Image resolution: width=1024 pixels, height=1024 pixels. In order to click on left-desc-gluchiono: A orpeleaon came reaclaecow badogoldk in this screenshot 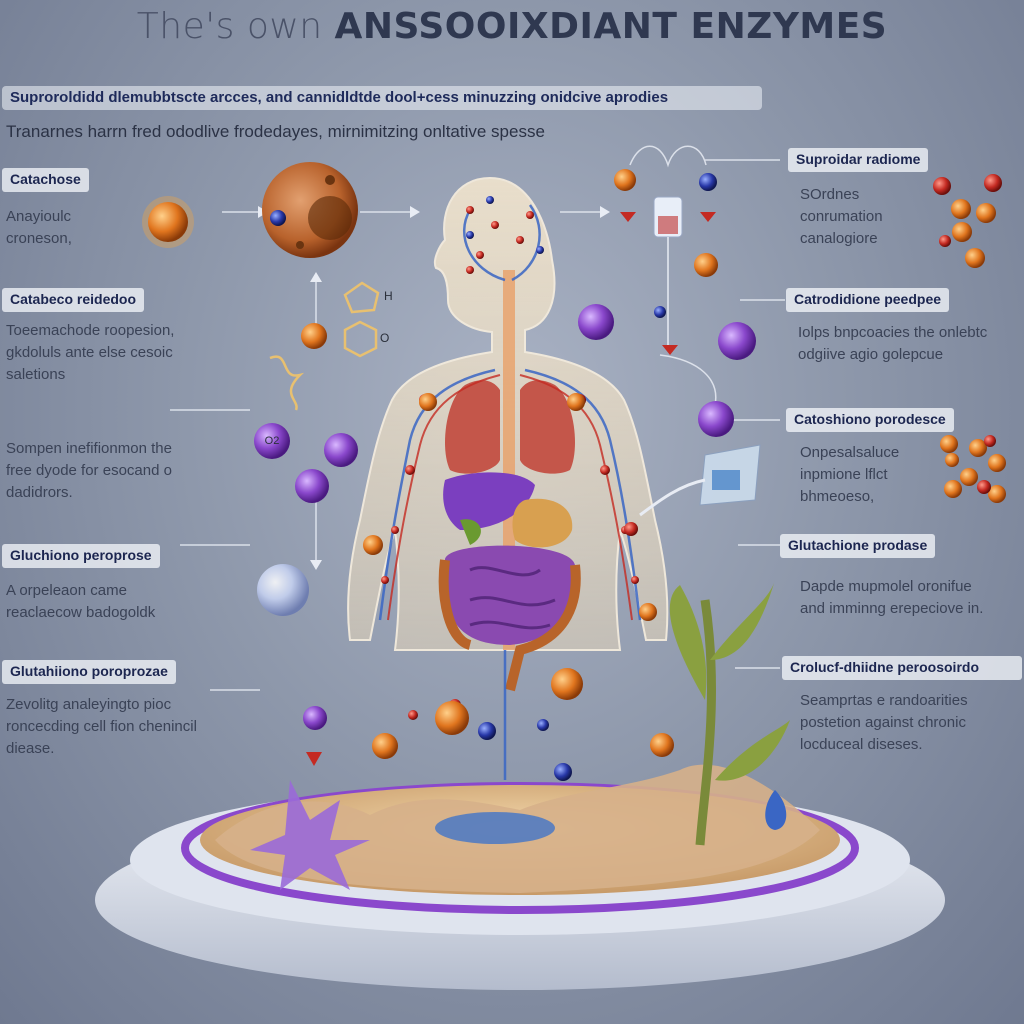, I will do `click(81, 601)`.